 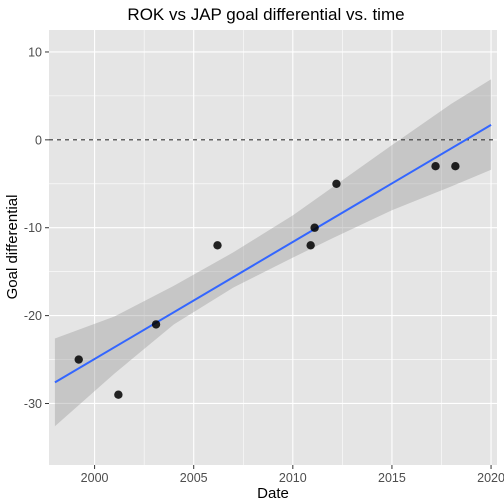 What do you see at coordinates (490, 478) in the screenshot?
I see `x-tick-label: 2020` at bounding box center [490, 478].